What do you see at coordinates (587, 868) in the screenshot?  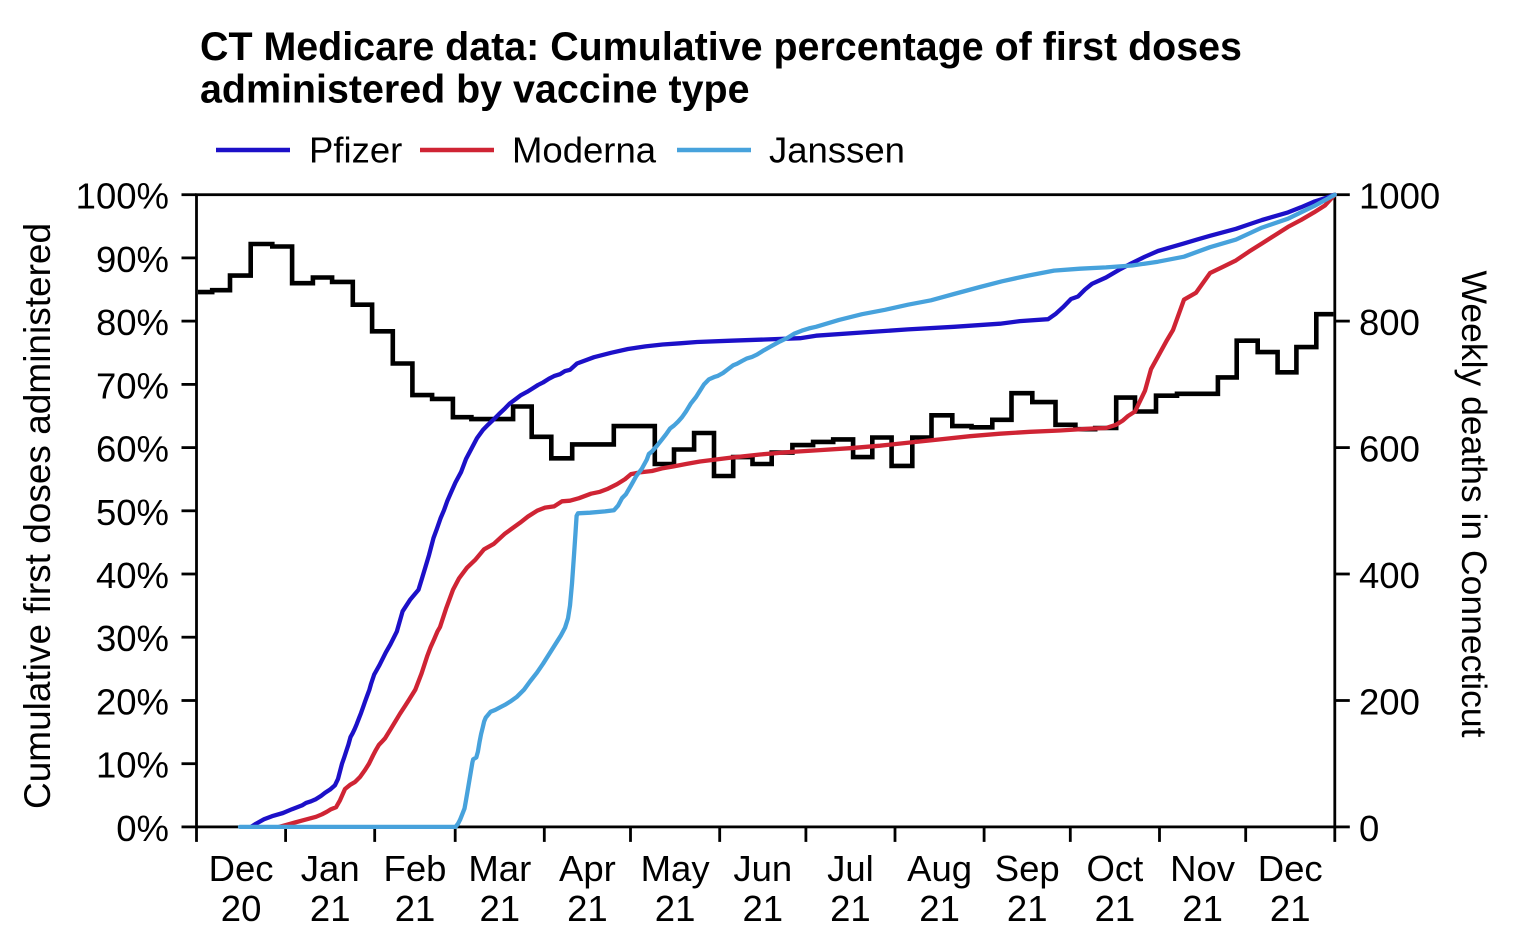 I see `svg-text: Apr` at bounding box center [587, 868].